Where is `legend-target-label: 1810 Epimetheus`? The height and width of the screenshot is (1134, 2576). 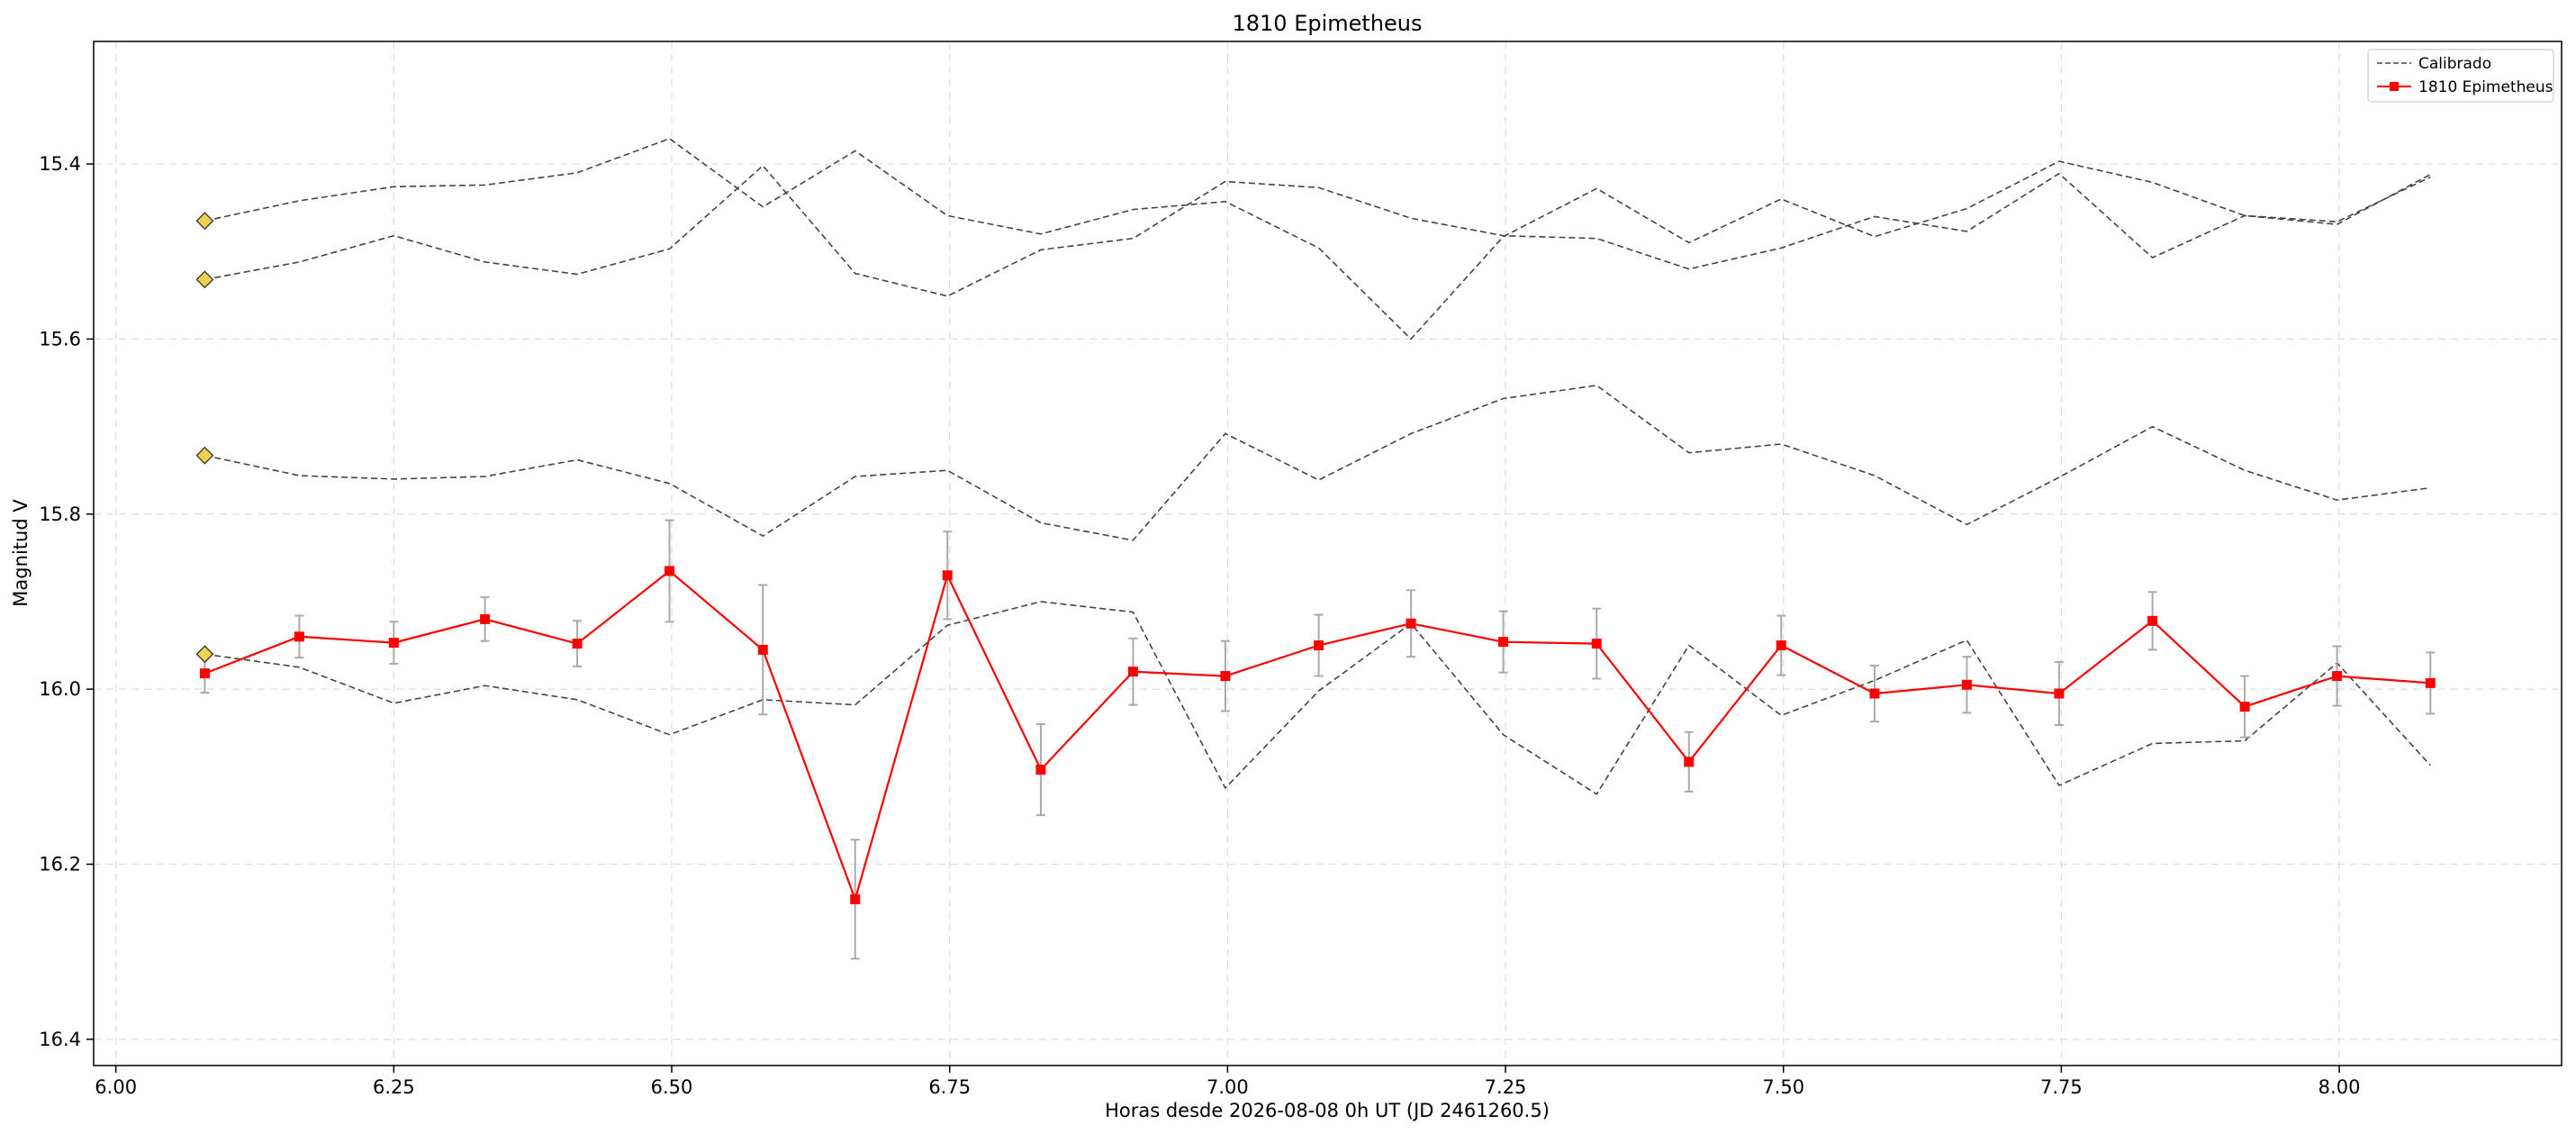
legend-target-label: 1810 Epimetheus is located at coordinates (2485, 87).